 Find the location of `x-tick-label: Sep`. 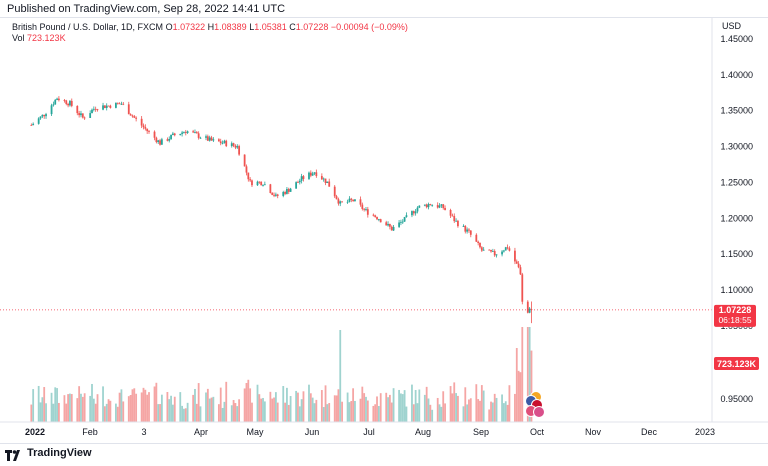

x-tick-label: Sep is located at coordinates (481, 432).